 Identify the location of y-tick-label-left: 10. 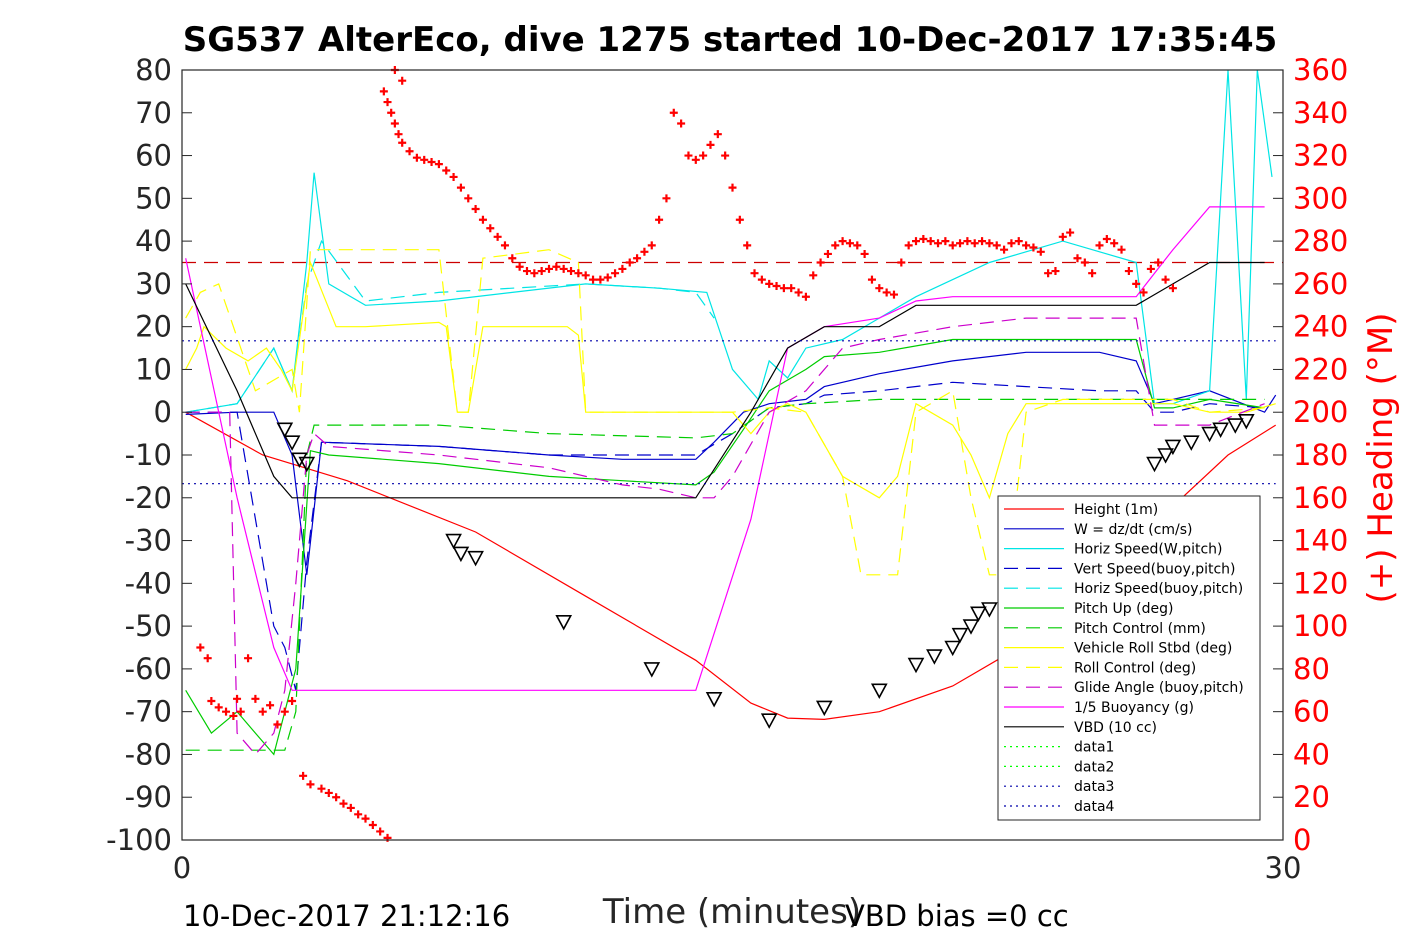
(153, 369).